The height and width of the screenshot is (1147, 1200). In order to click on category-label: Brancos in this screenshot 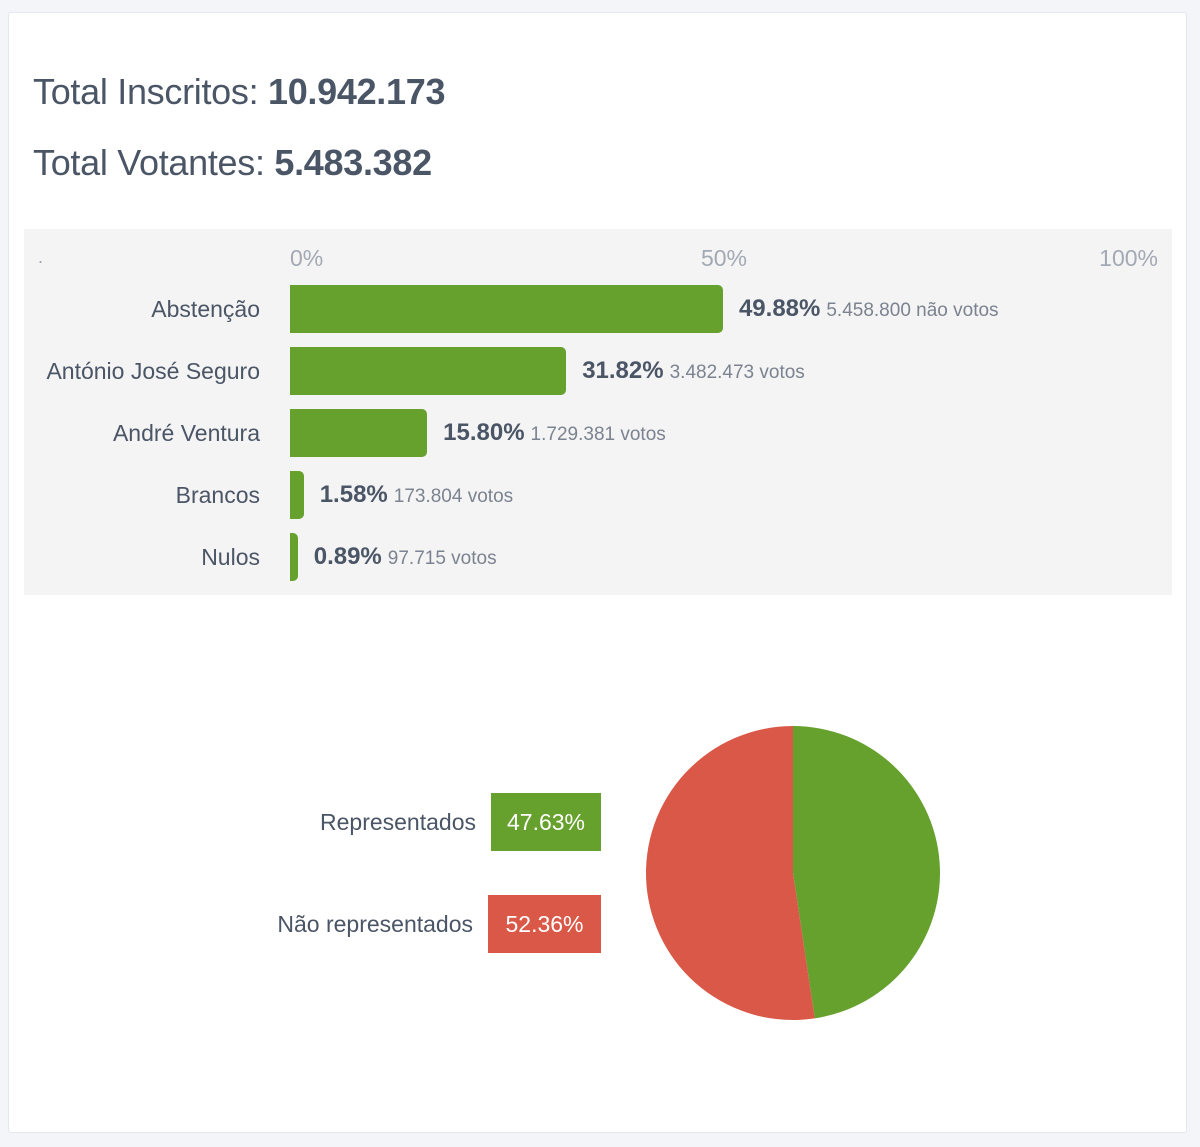, I will do `click(217, 495)`.